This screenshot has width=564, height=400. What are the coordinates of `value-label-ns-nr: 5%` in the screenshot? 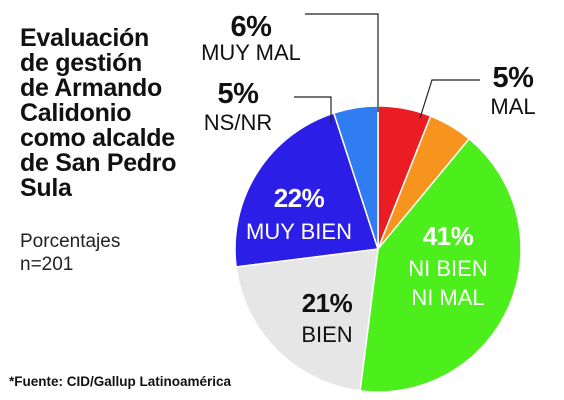 It's located at (239, 94).